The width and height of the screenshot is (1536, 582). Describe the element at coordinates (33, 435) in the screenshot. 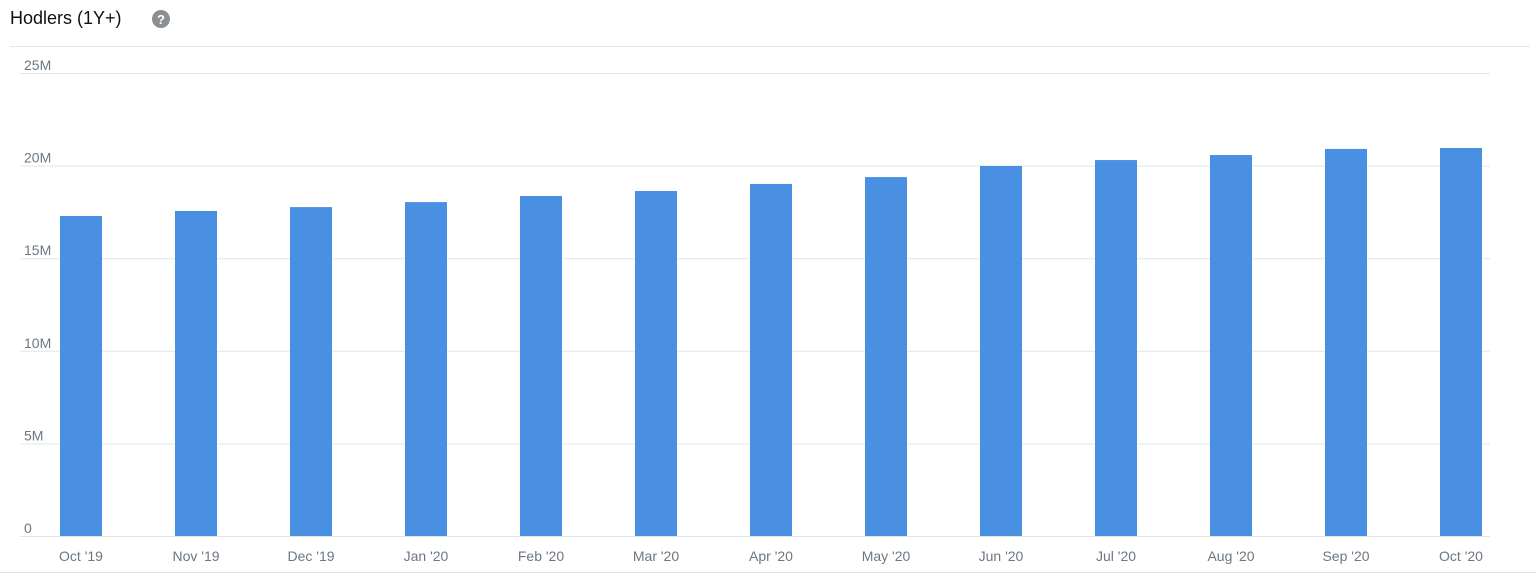

I see `y-tick-label: 5M` at that location.